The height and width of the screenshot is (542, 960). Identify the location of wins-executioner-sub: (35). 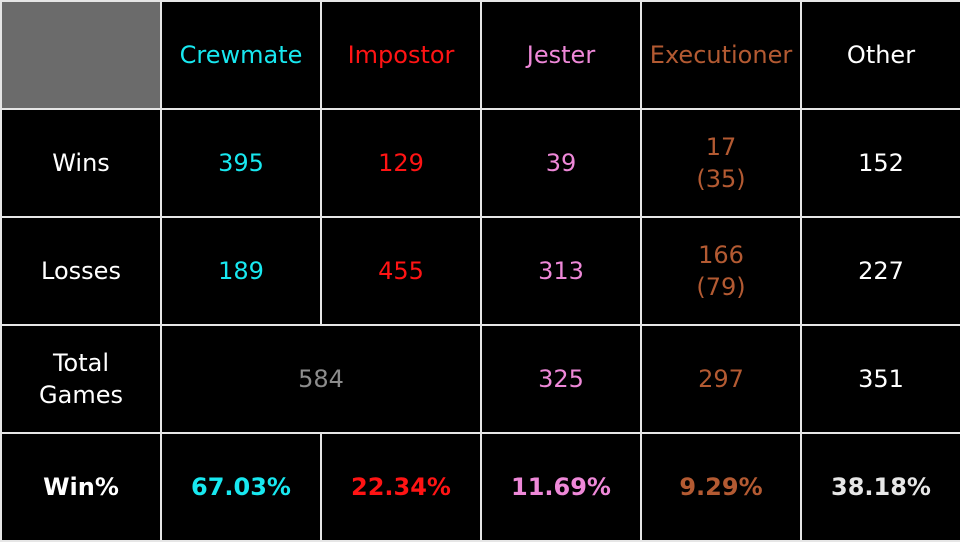
(721, 179).